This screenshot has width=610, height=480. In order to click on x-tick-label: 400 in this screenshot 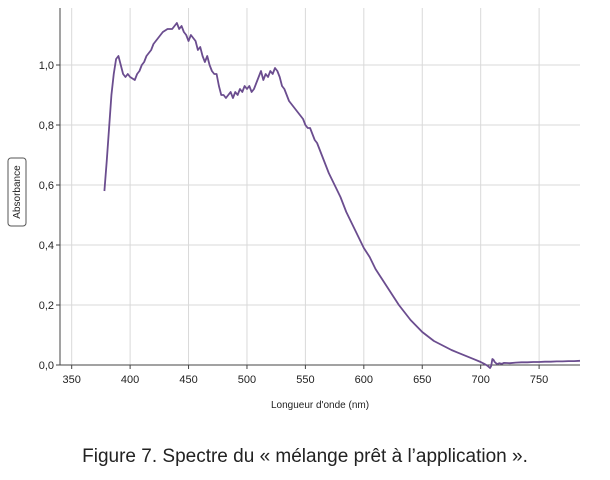, I will do `click(130, 380)`.